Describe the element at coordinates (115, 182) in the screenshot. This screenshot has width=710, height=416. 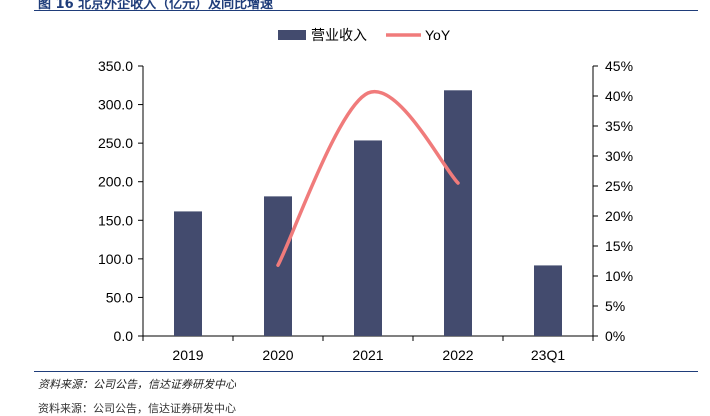
I see `left-tick-label: 200.0` at that location.